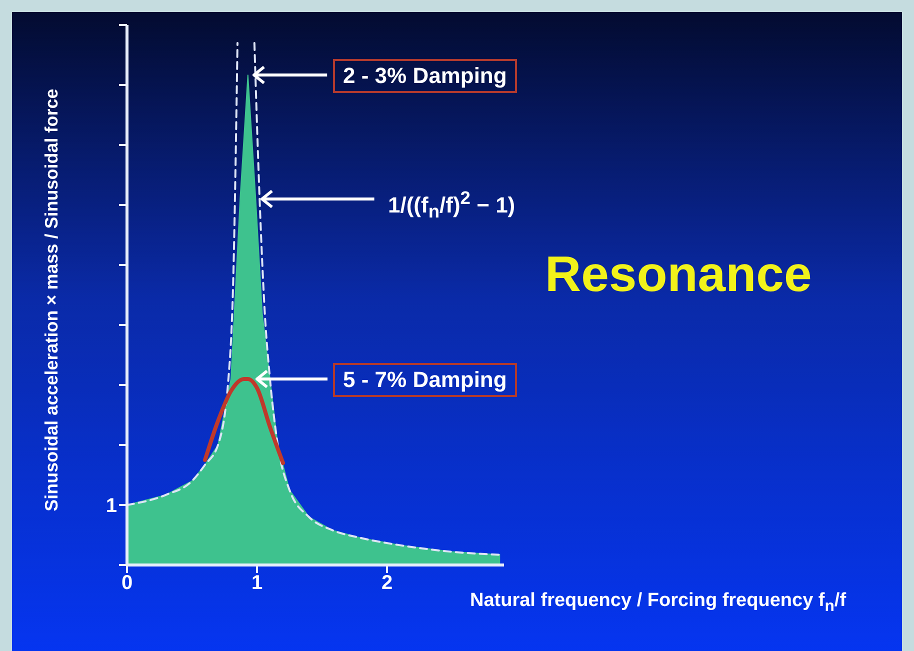 This screenshot has width=914, height=651. What do you see at coordinates (257, 583) in the screenshot?
I see `x-tick-label: 1` at bounding box center [257, 583].